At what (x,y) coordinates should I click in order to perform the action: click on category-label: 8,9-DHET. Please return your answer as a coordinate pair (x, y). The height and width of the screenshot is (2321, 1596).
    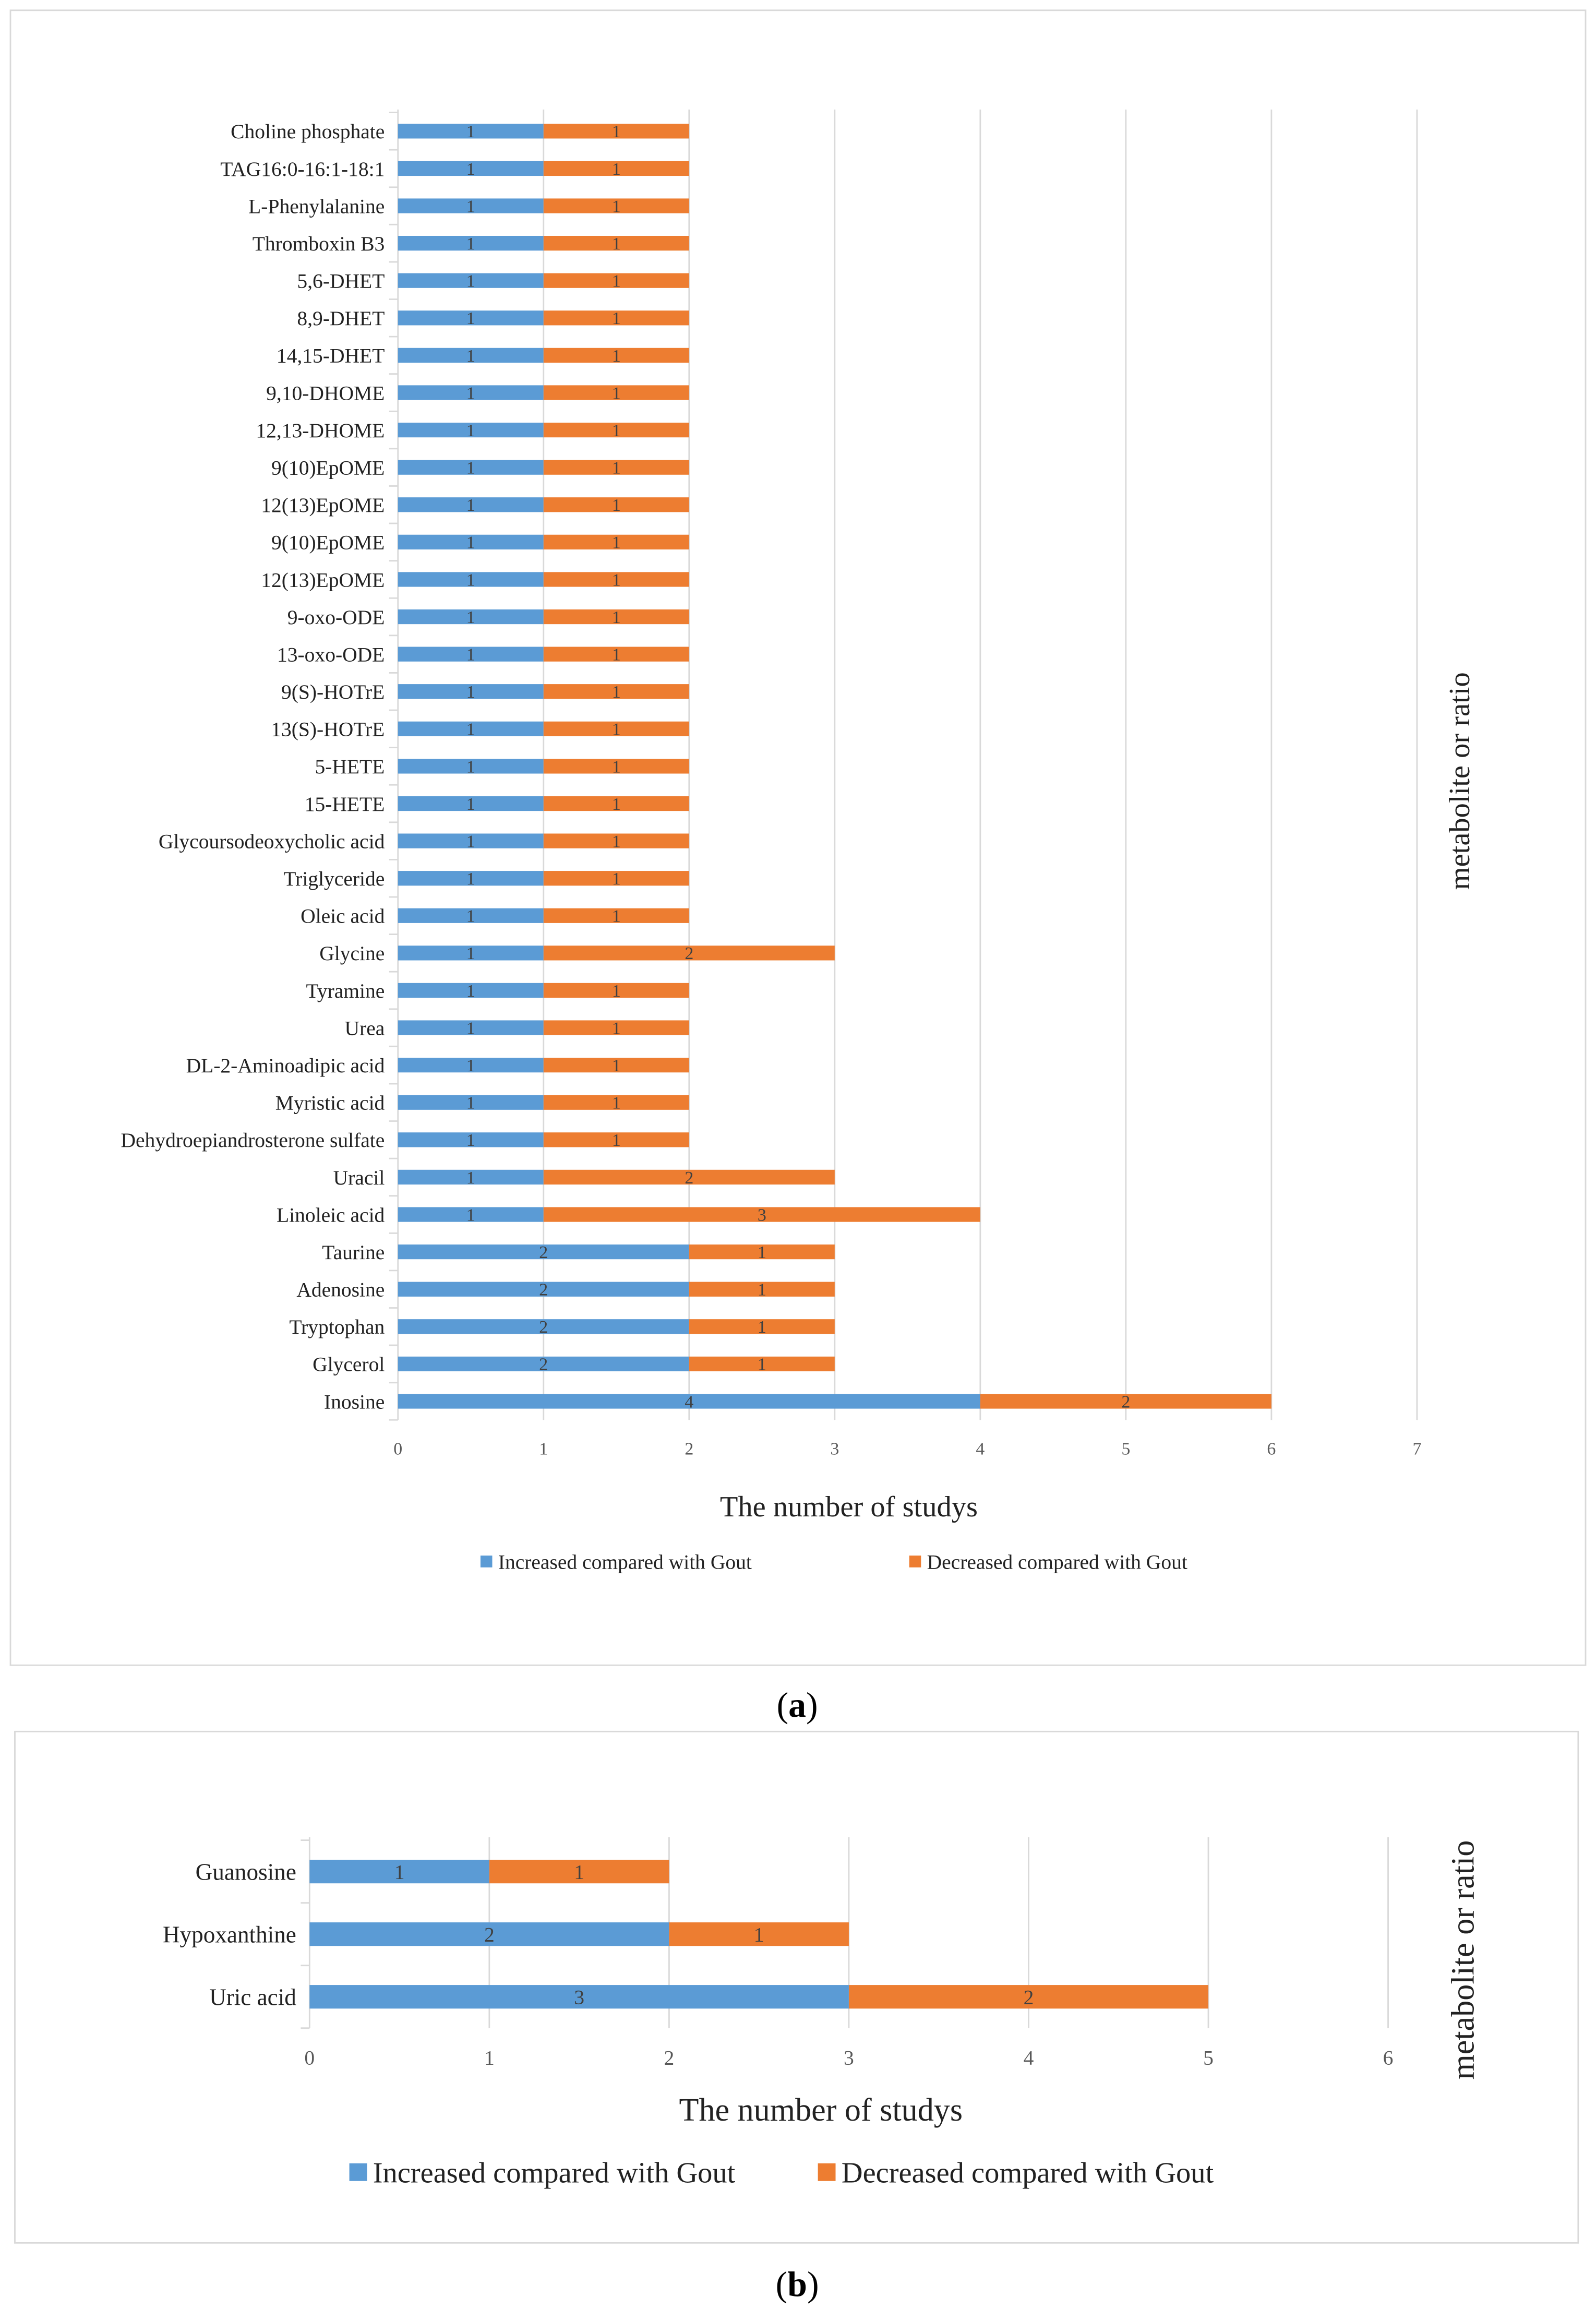
    Looking at the image, I should click on (341, 318).